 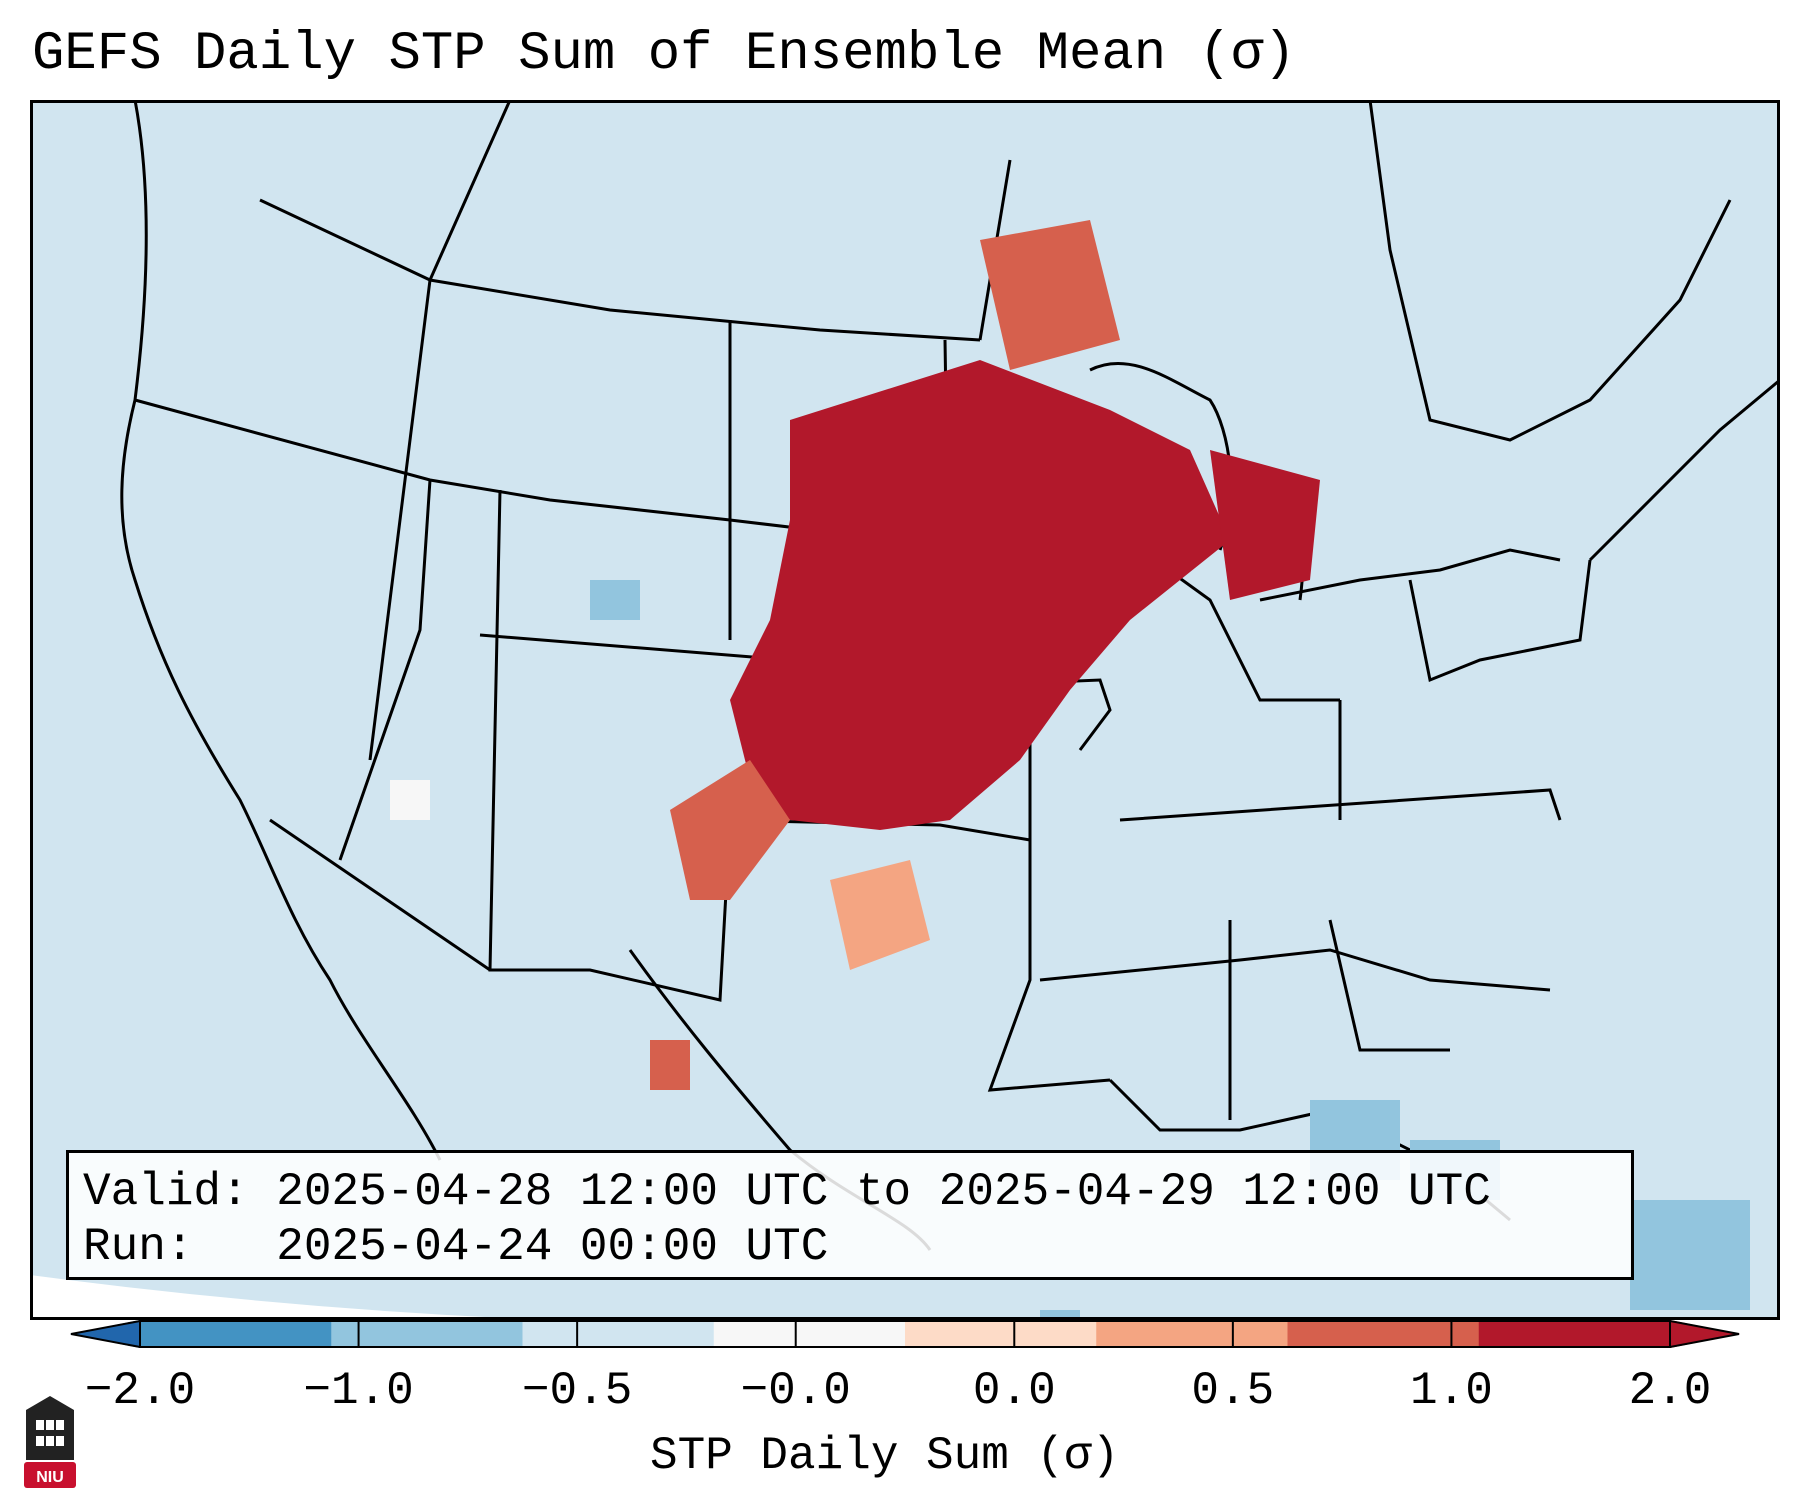 I want to click on logo-banner, so click(x=50, y=1475).